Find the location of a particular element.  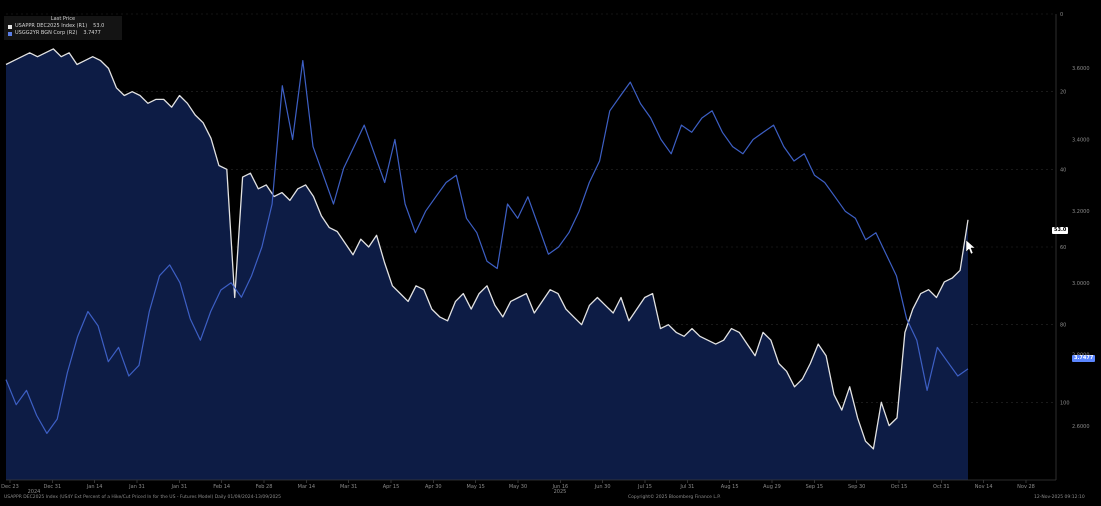

x-tick-label: Aug 29 is located at coordinates (772, 487).